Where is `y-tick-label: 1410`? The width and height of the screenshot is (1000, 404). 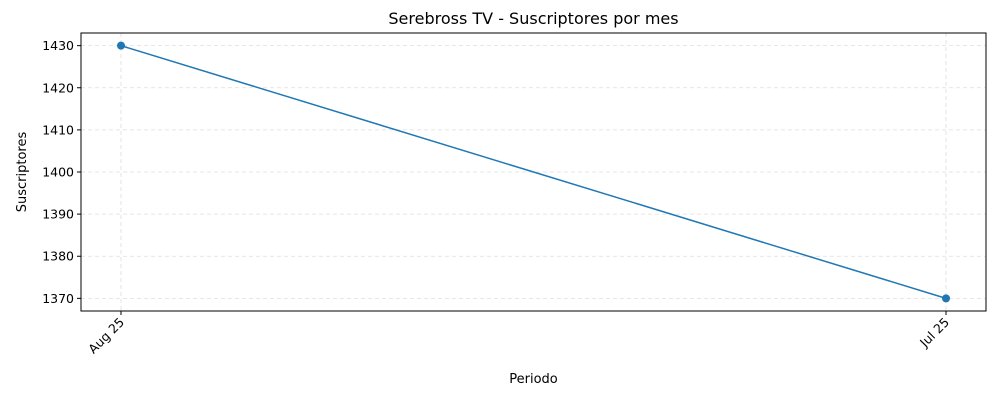
y-tick-label: 1410 is located at coordinates (58, 129).